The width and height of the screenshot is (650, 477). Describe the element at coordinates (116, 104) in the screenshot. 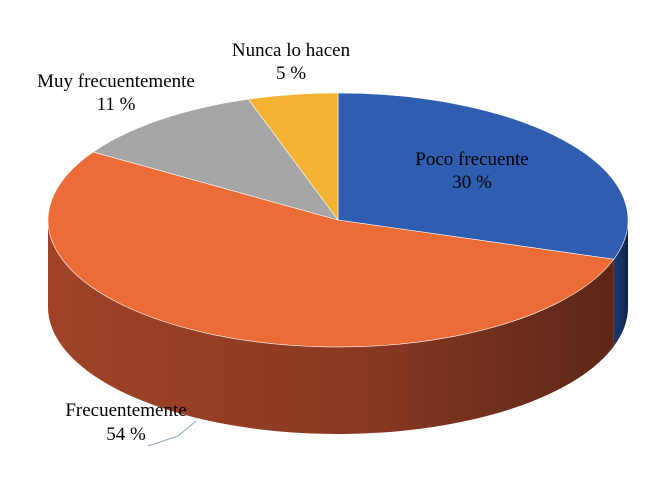

I see `slice-value-muy-frecuentemente: 11 %` at that location.